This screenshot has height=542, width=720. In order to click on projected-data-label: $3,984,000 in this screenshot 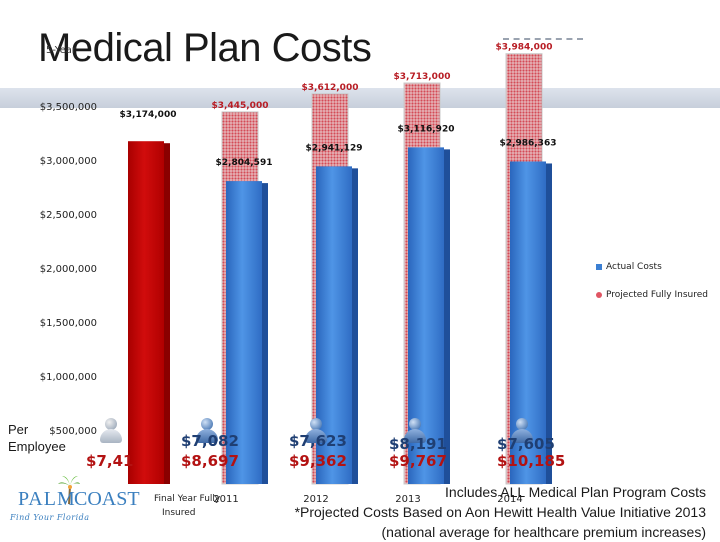, I will do `click(524, 48)`.